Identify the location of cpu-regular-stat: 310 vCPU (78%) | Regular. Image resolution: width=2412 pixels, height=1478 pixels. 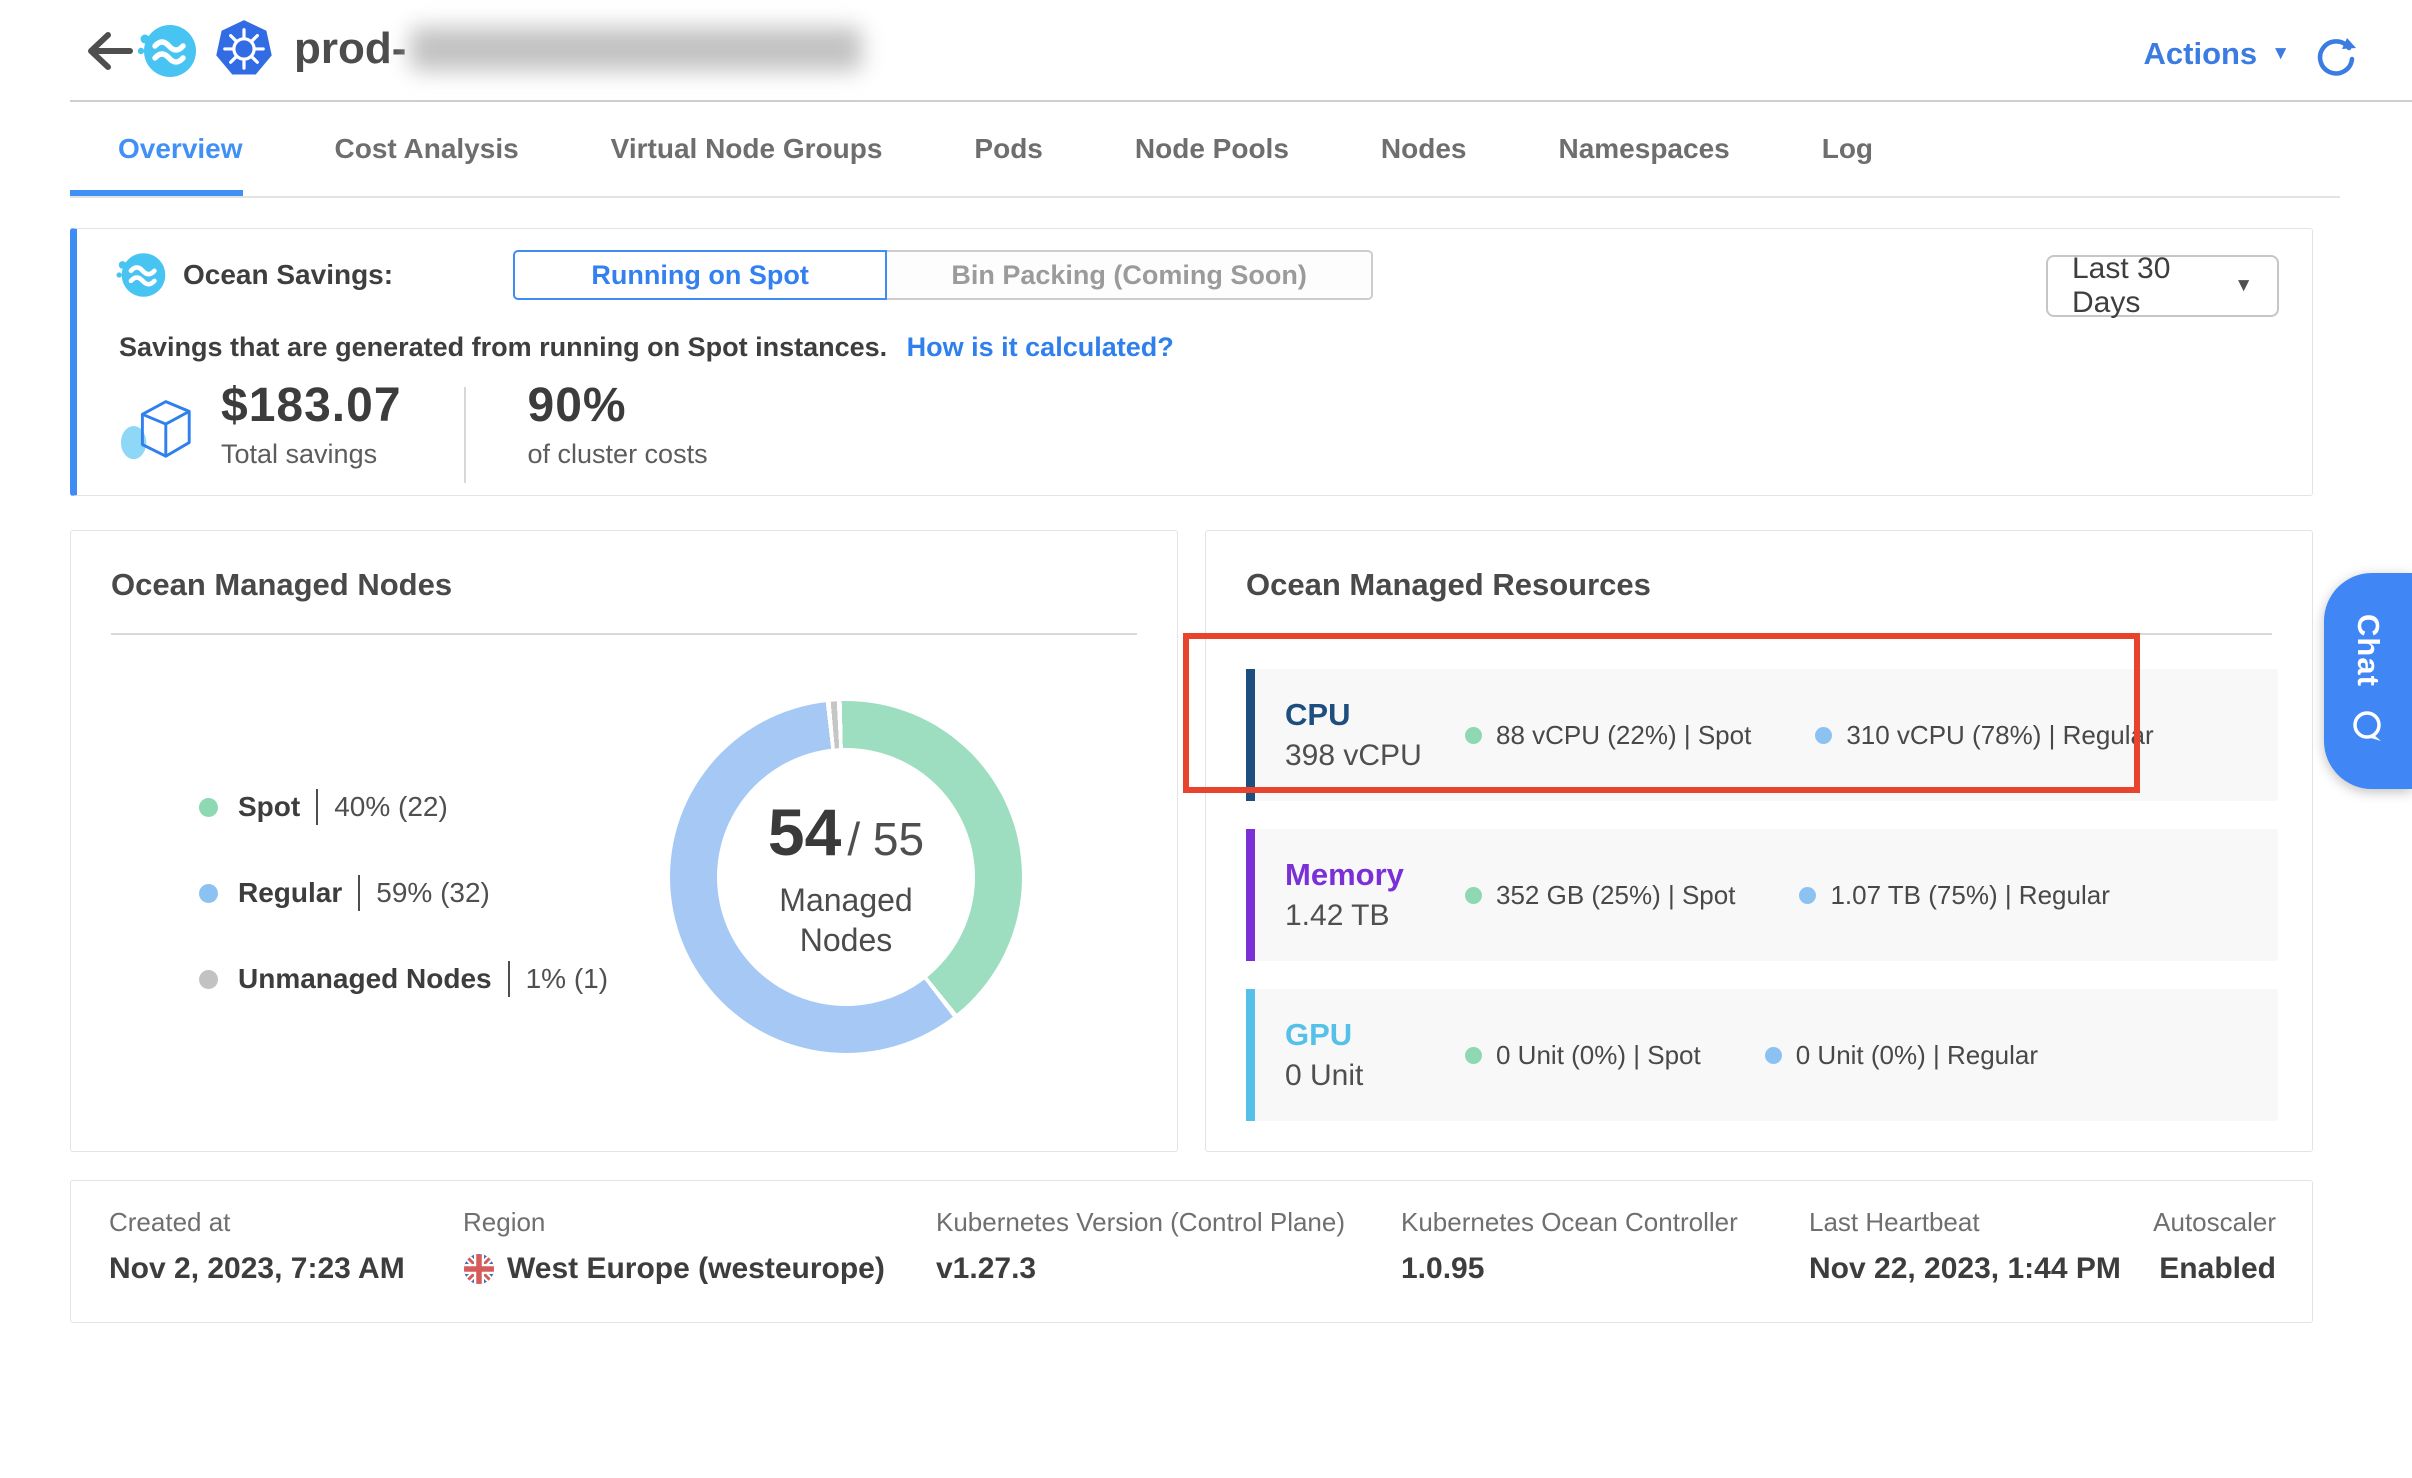
(1984, 735).